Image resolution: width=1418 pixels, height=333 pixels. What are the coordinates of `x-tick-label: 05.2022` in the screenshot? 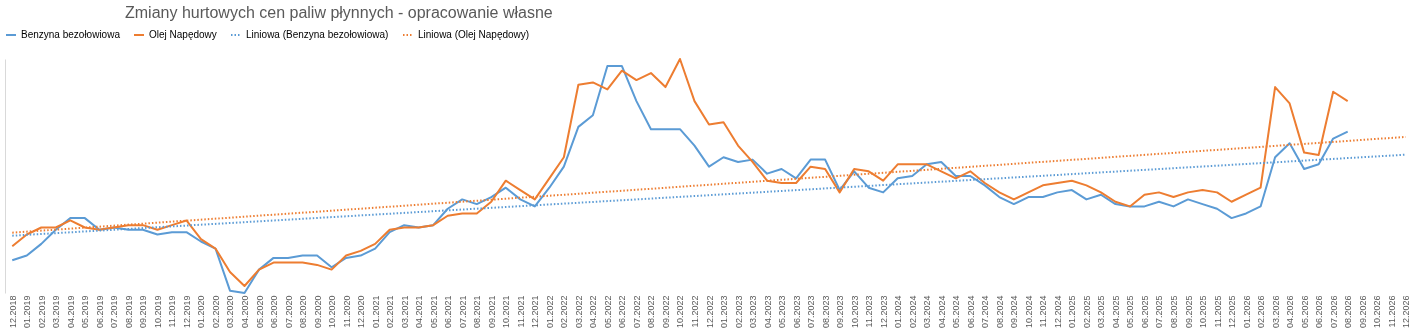 It's located at (607, 312).